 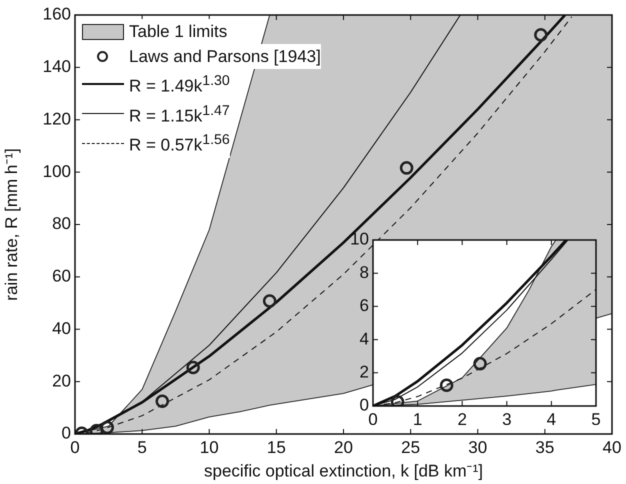 What do you see at coordinates (56, 118) in the screenshot?
I see `y-tick-label: 120` at bounding box center [56, 118].